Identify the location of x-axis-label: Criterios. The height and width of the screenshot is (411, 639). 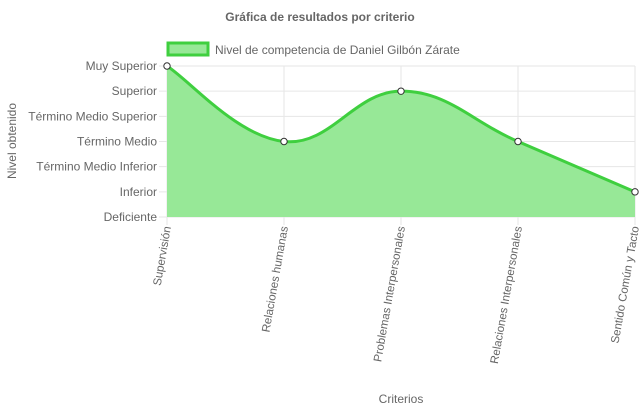
(401, 399).